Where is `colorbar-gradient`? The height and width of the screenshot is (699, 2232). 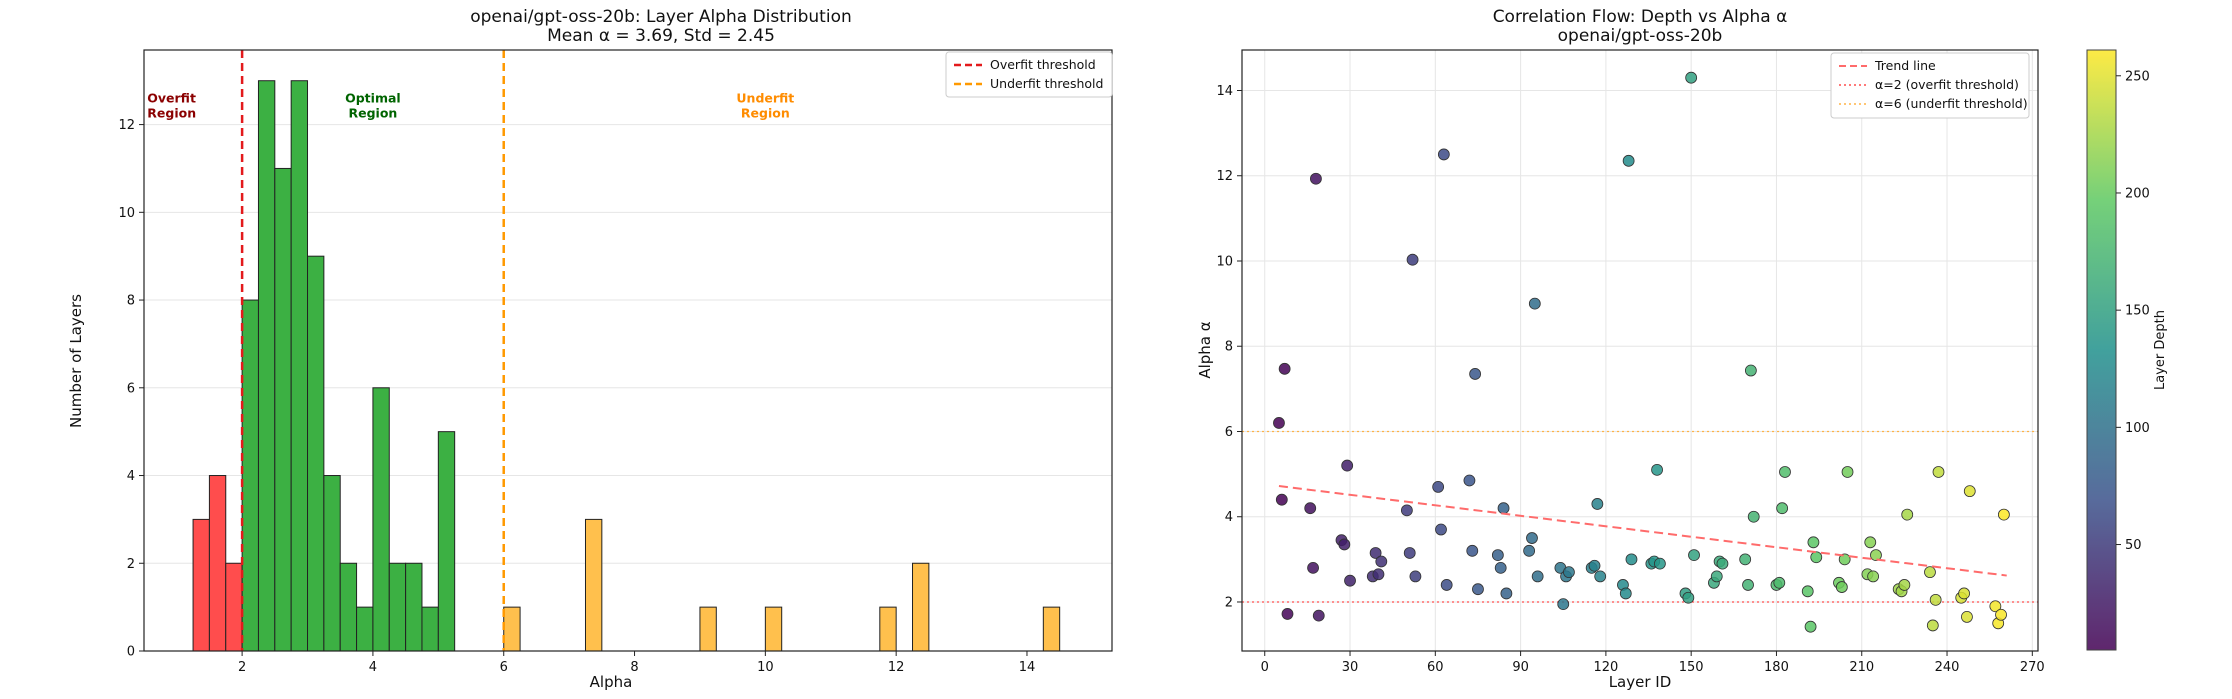 colorbar-gradient is located at coordinates (2101, 350).